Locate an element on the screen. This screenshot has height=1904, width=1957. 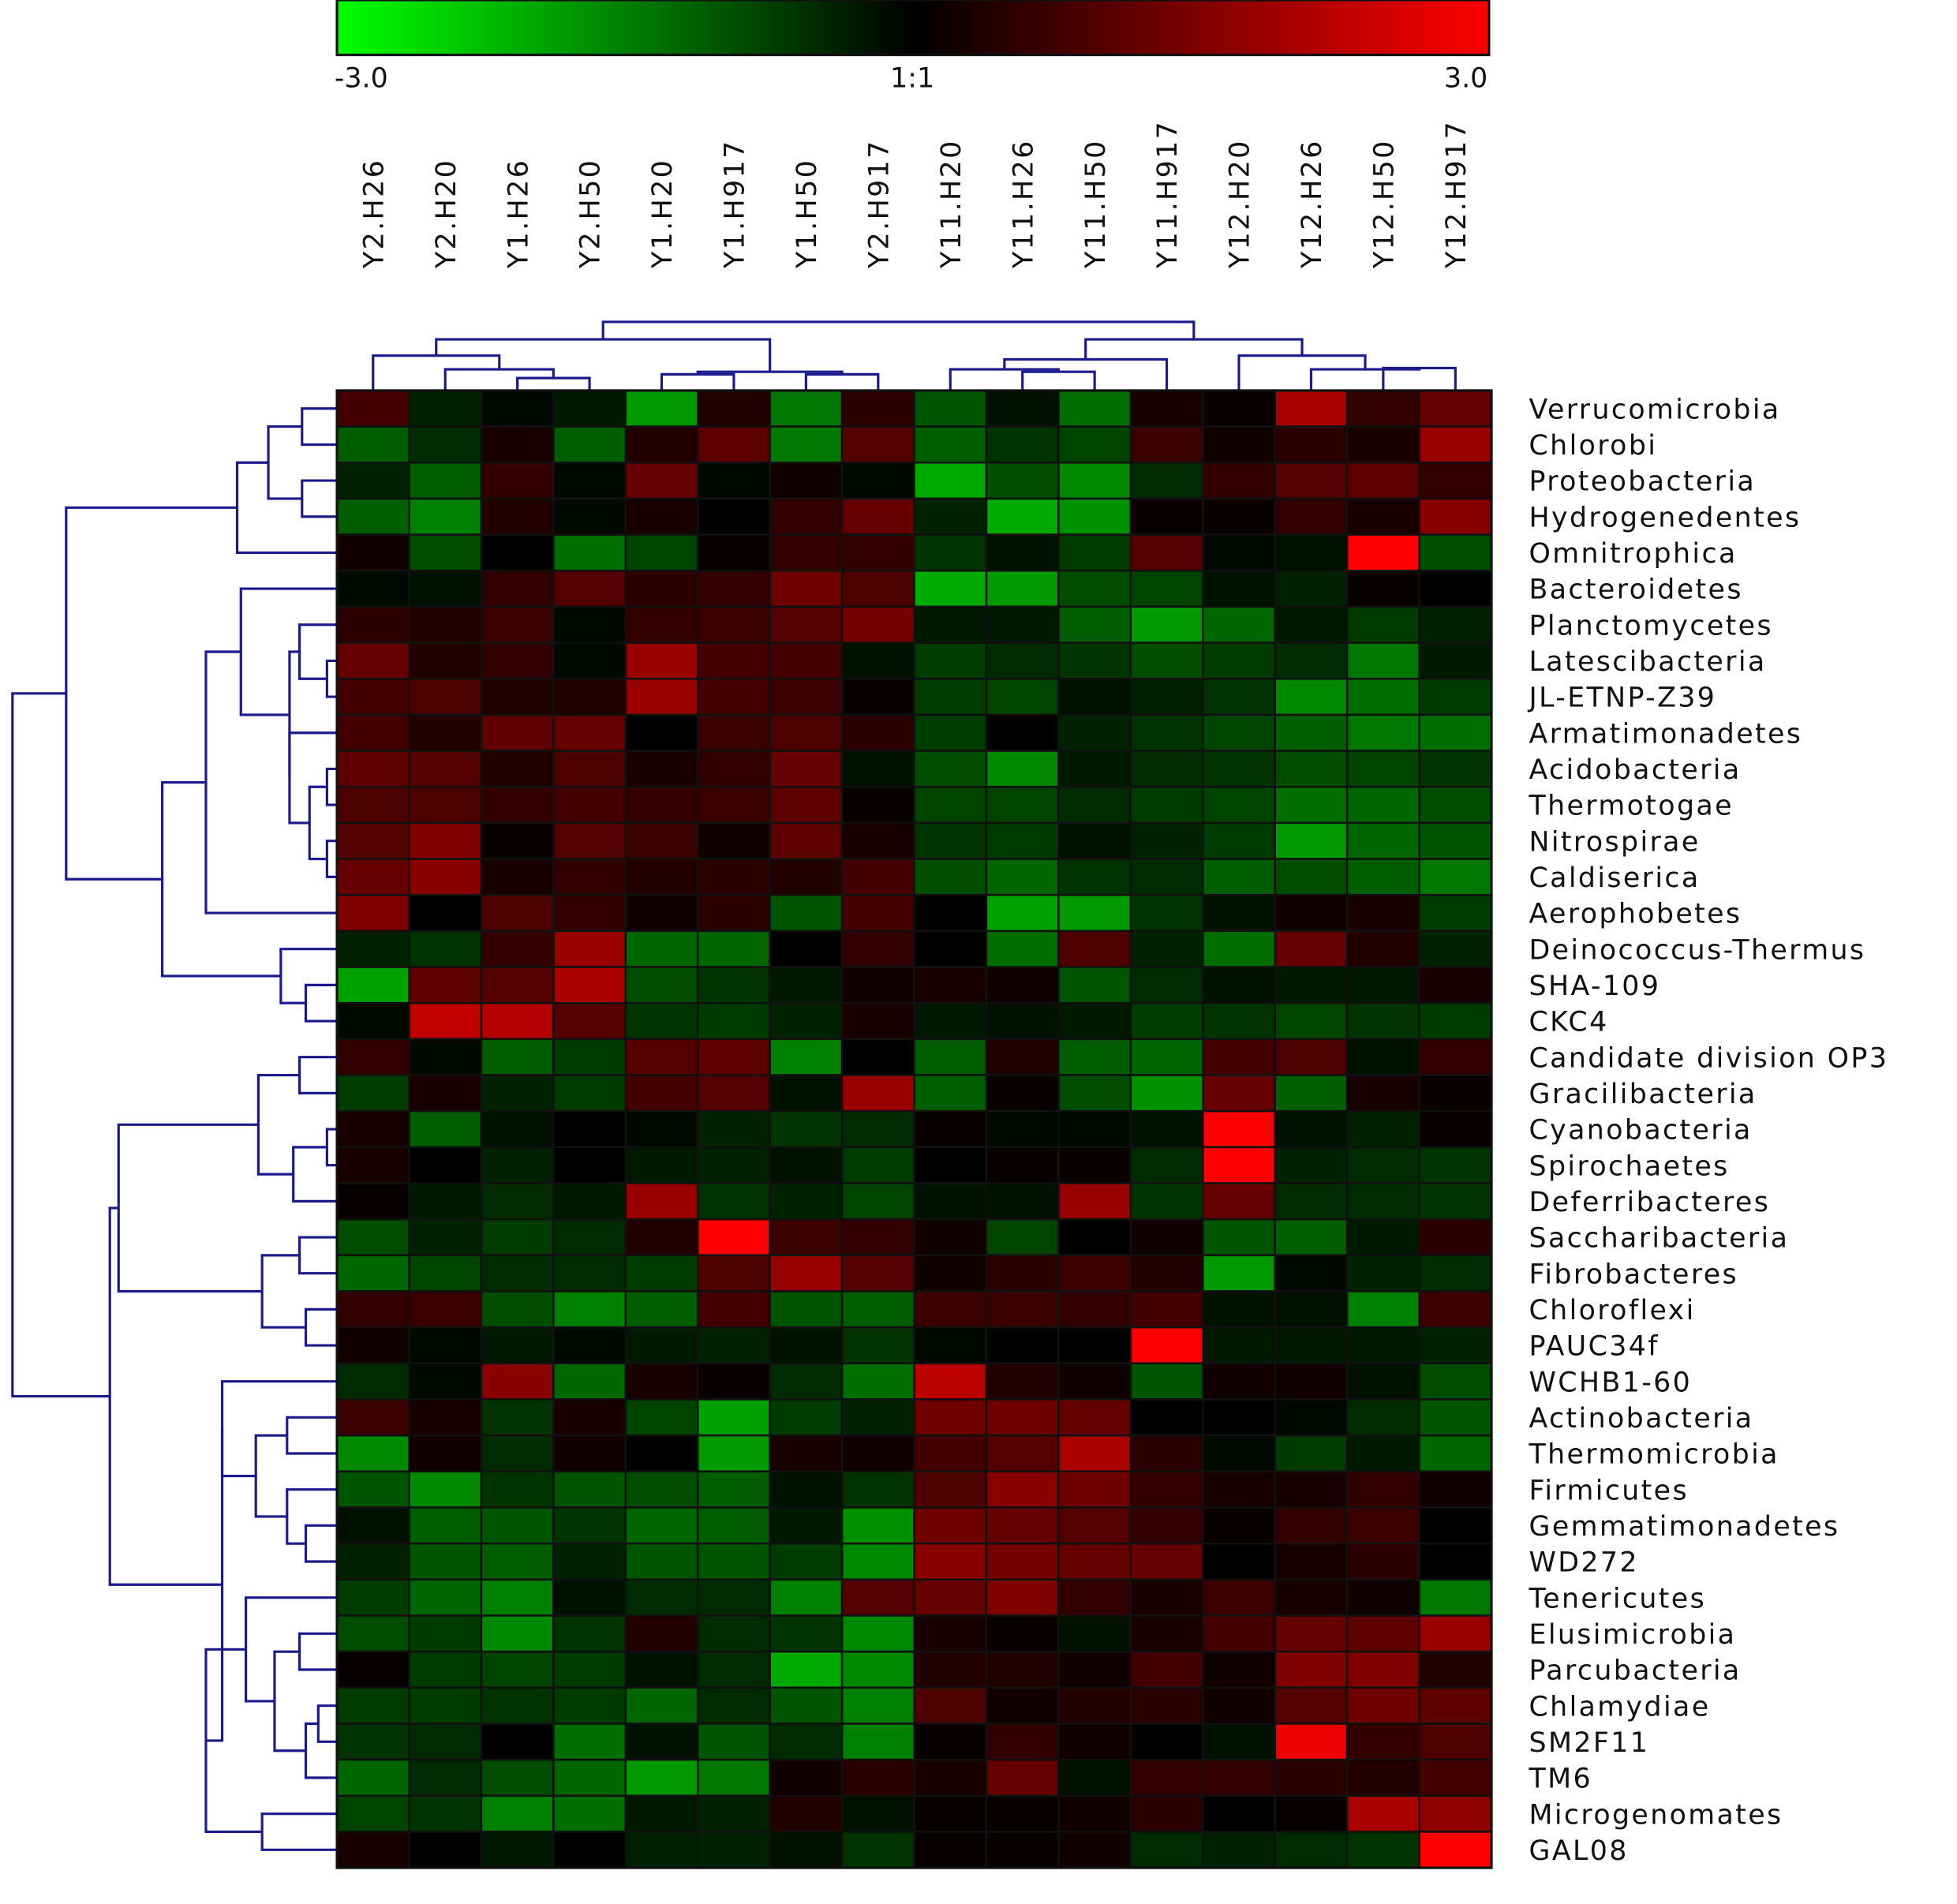
row-label: Bacteroidetes is located at coordinates (1636, 590).